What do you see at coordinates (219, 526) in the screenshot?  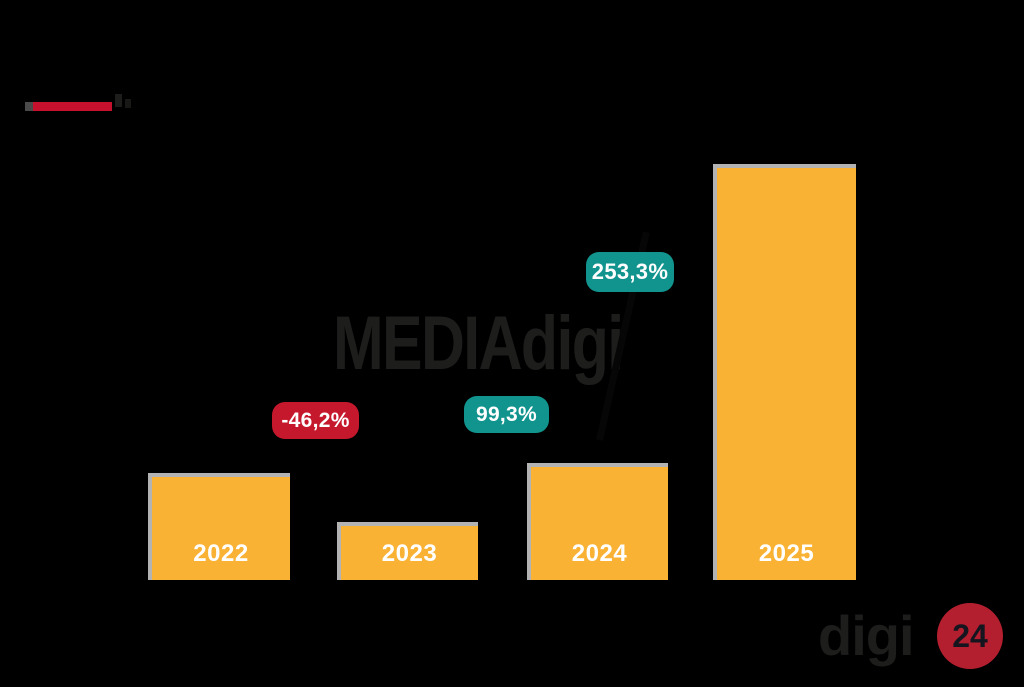 I see `bar-2022: 2022` at bounding box center [219, 526].